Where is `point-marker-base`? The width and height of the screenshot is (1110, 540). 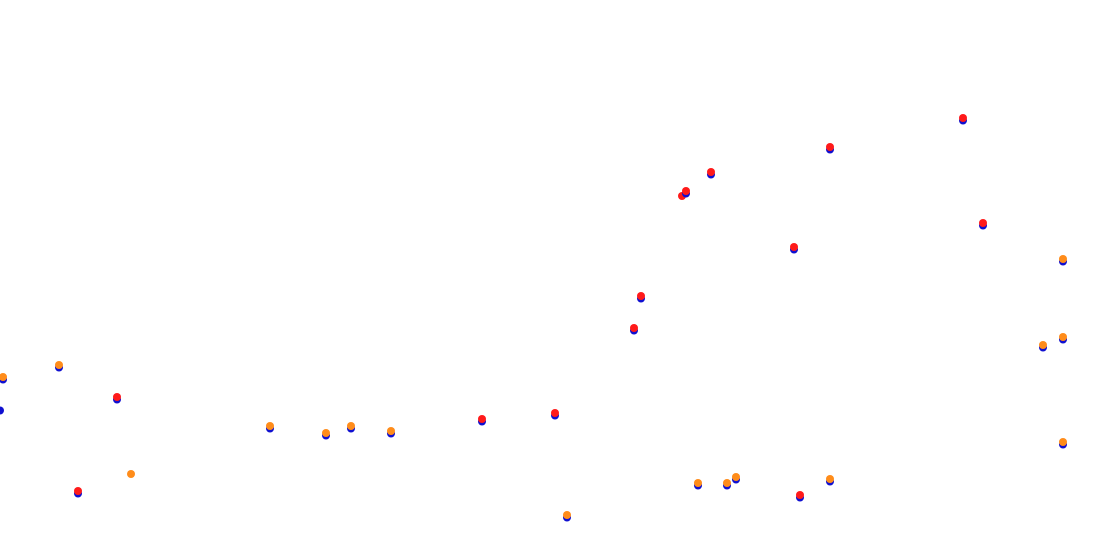 point-marker-base is located at coordinates (2, 410).